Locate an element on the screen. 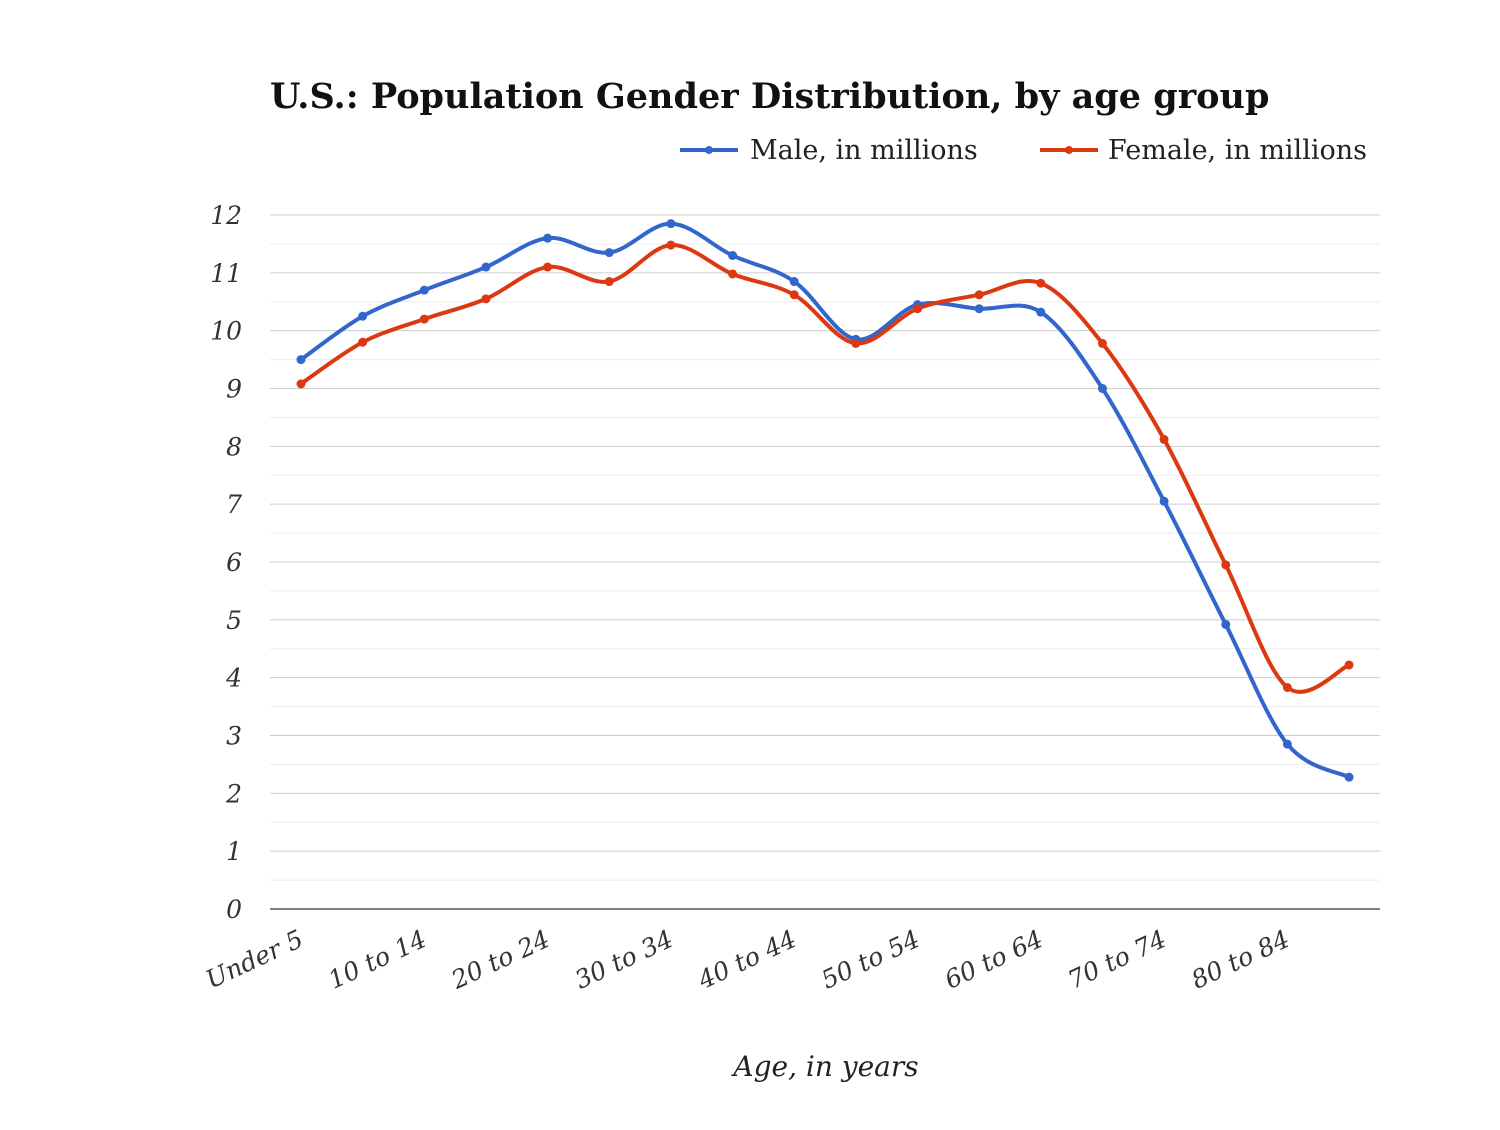 The width and height of the screenshot is (1500, 1130). y-tick-label: 1 is located at coordinates (234, 851).